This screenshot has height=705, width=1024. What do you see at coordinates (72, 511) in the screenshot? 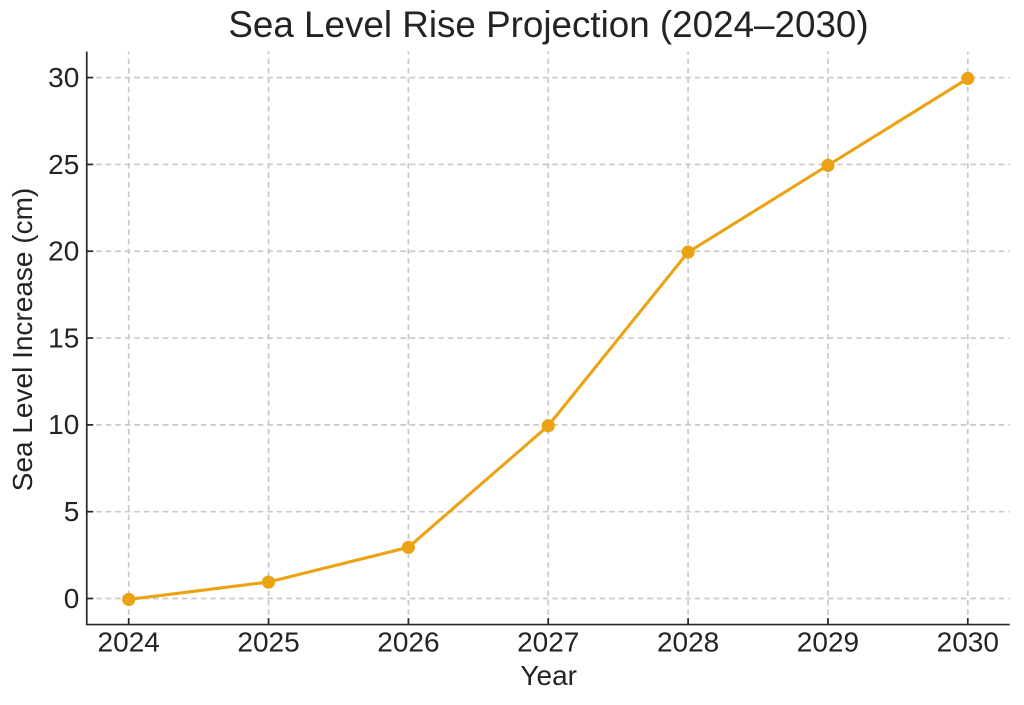
I see `svg-text: 5` at bounding box center [72, 511].